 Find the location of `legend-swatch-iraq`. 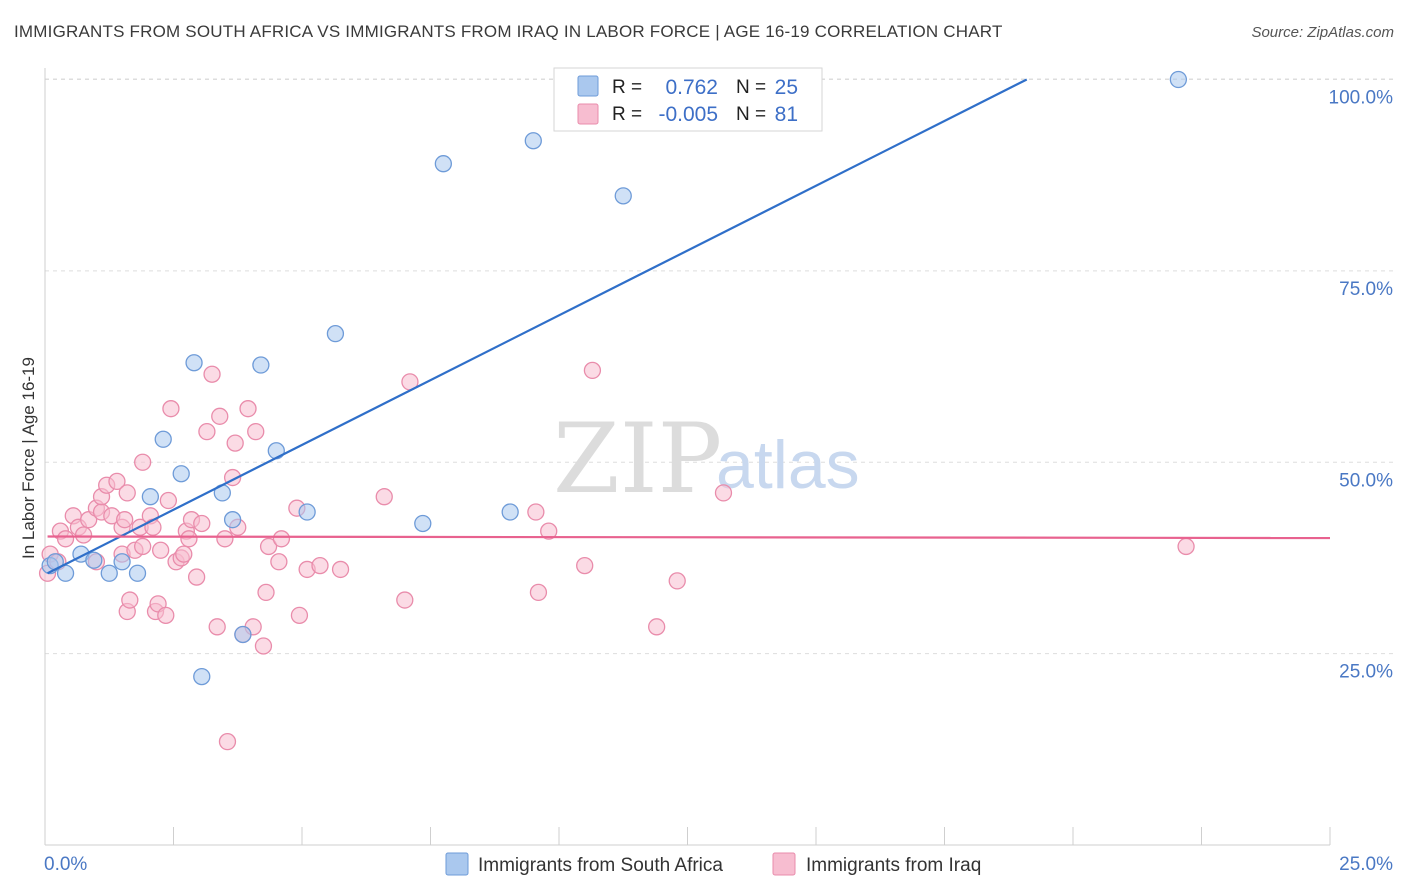

legend-swatch-iraq is located at coordinates (784, 864).